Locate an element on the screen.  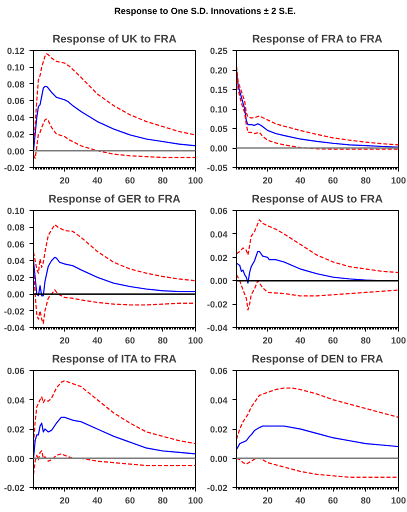
y-tick-label: 0.12 is located at coordinates (15, 51).